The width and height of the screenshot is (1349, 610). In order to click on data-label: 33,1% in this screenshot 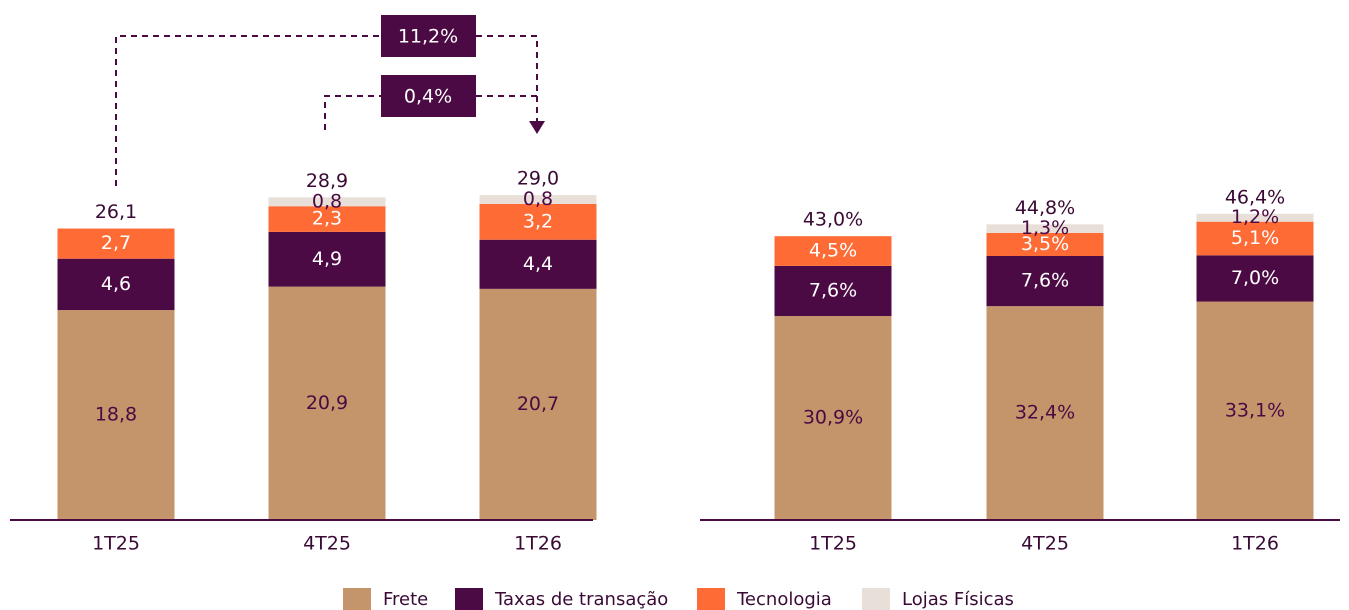, I will do `click(1255, 410)`.